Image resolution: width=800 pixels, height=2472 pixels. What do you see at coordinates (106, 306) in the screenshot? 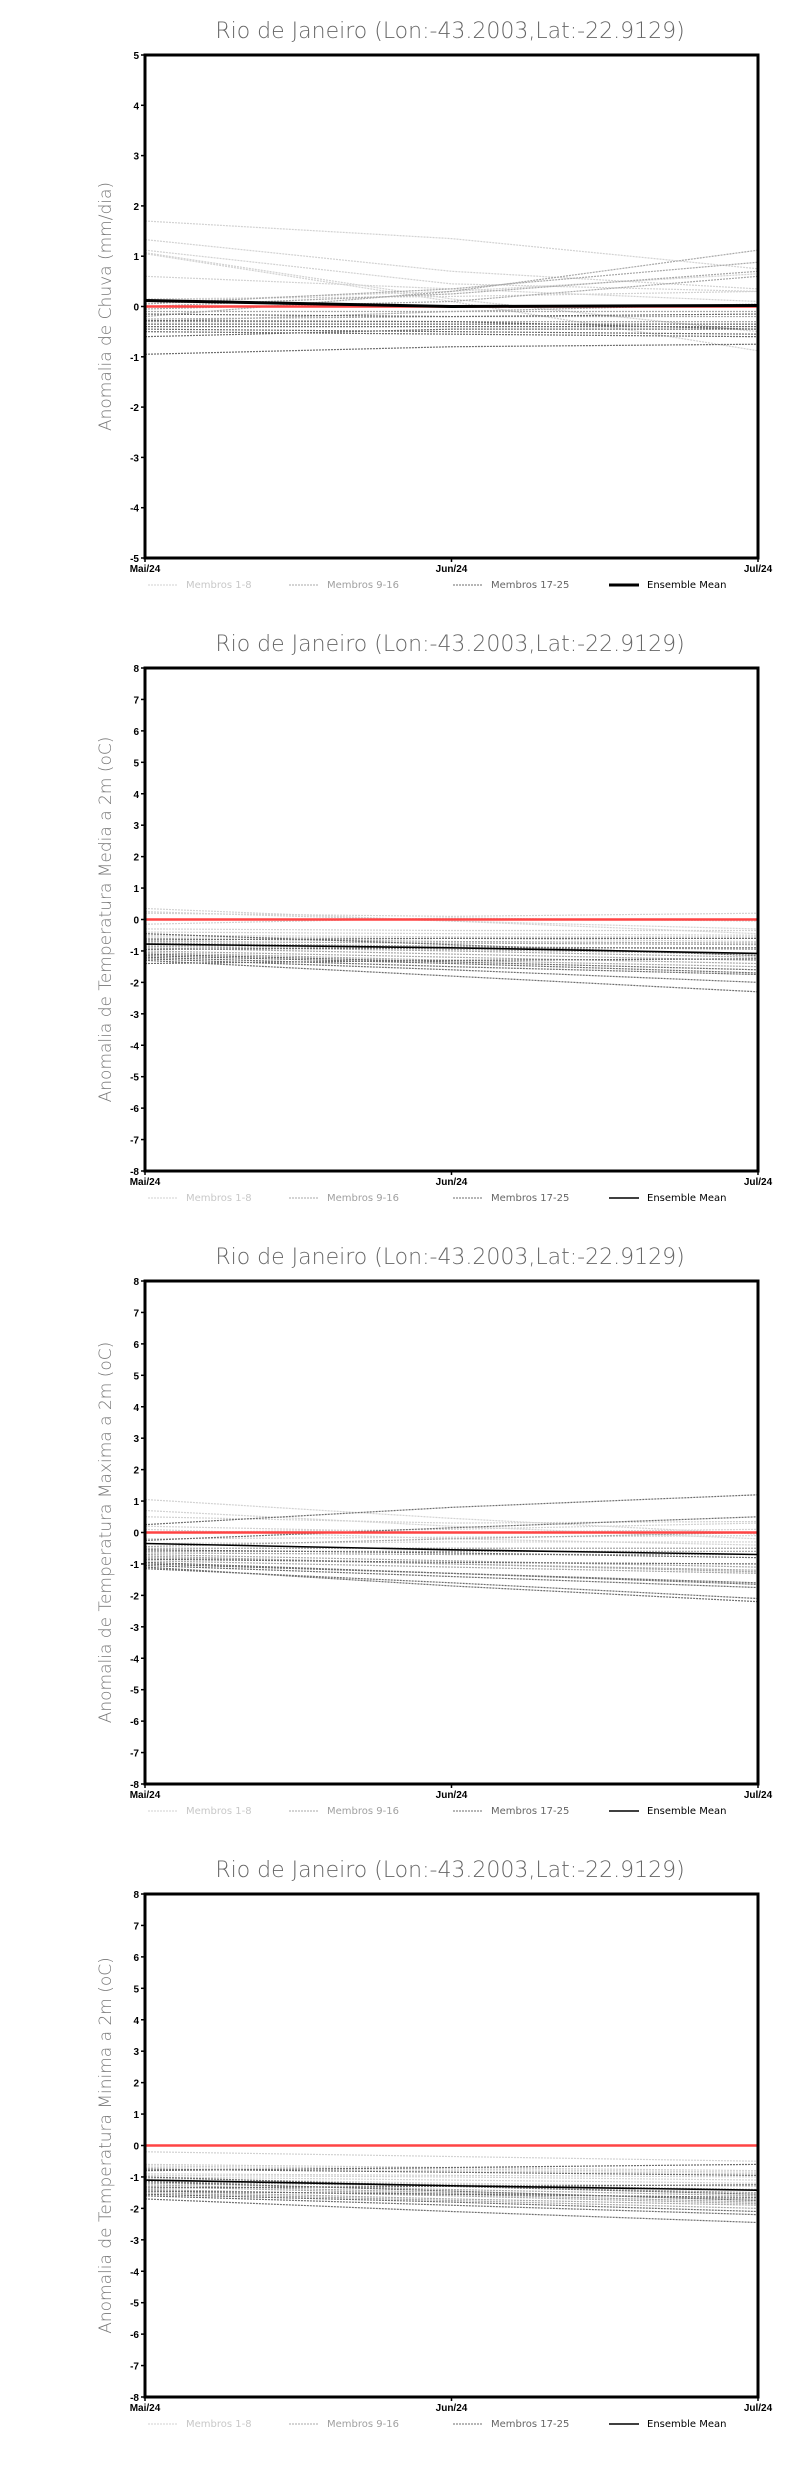
I see `y-axis-label: Anomalia de Chuva (mm/dia)` at bounding box center [106, 306].